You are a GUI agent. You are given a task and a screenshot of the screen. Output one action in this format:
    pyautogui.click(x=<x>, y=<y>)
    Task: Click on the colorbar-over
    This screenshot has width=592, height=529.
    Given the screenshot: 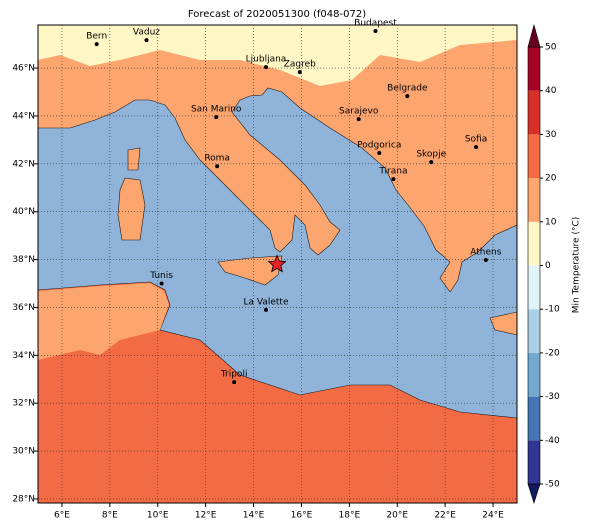 What is the action you would take?
    pyautogui.click(x=534, y=35)
    